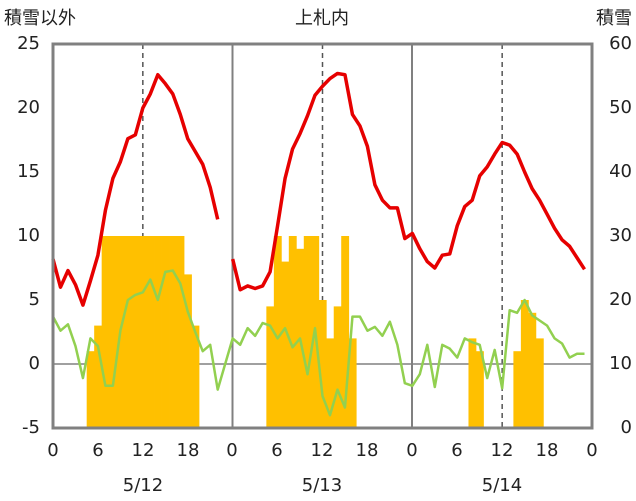  I want to click on right-tick-label: 60, so click(620, 43).